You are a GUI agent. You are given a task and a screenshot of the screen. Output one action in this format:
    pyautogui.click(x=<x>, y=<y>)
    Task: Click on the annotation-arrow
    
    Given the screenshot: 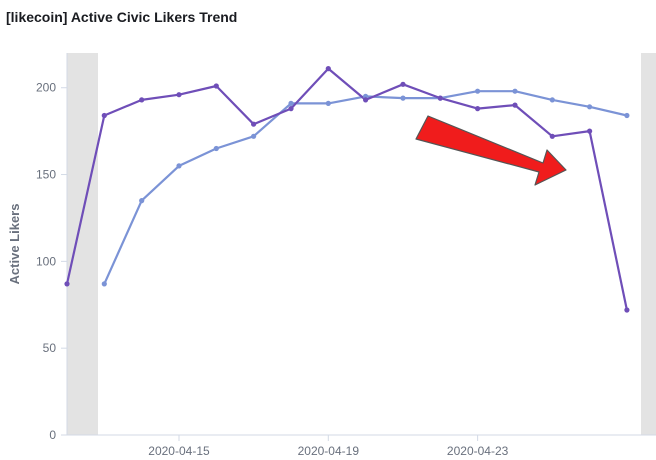 What is the action you would take?
    pyautogui.click(x=491, y=150)
    